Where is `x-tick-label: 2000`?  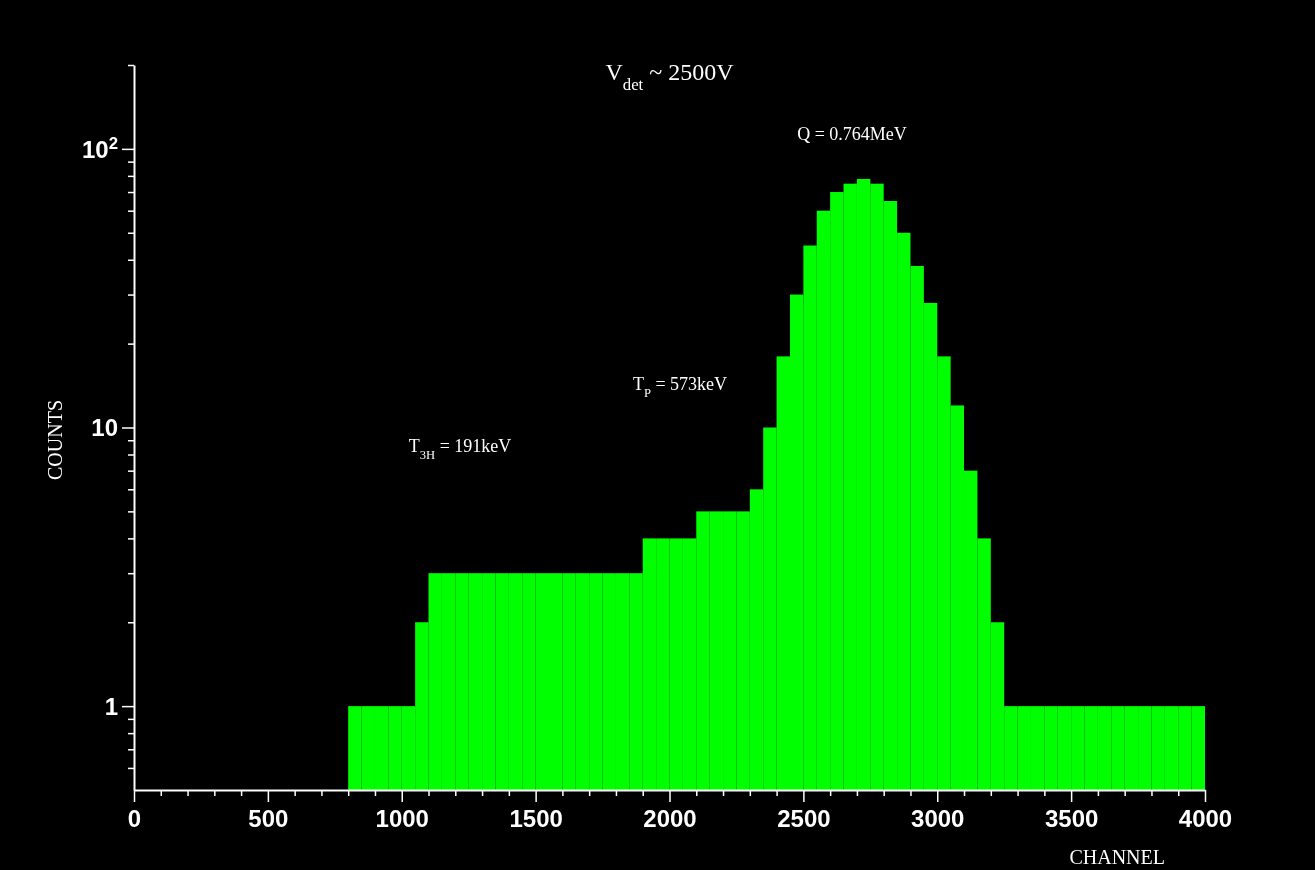 x-tick-label: 2000 is located at coordinates (670, 819).